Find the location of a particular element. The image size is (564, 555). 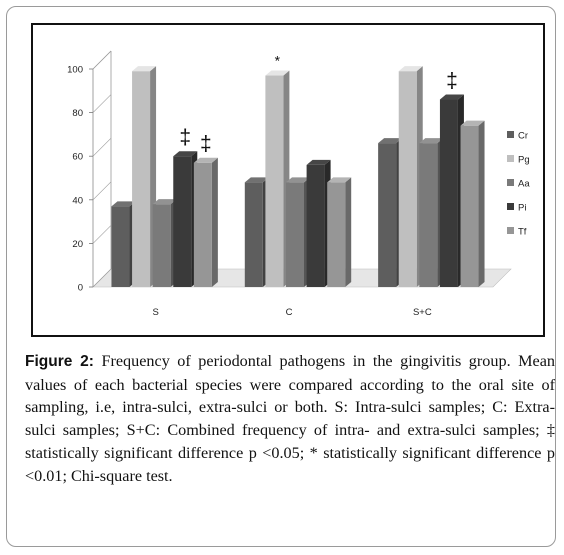

bar-tf-splusc is located at coordinates (472, 204).